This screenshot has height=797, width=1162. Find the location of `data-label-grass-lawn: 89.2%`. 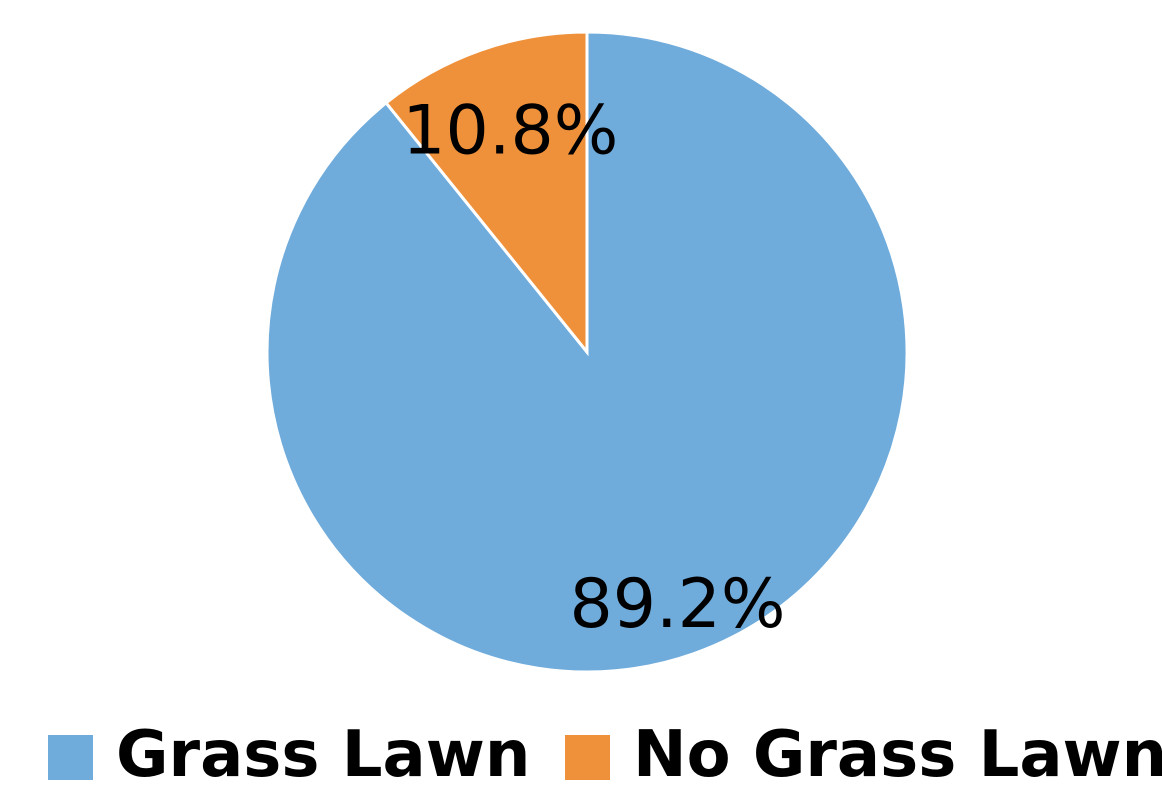

data-label-grass-lawn: 89.2% is located at coordinates (678, 604).